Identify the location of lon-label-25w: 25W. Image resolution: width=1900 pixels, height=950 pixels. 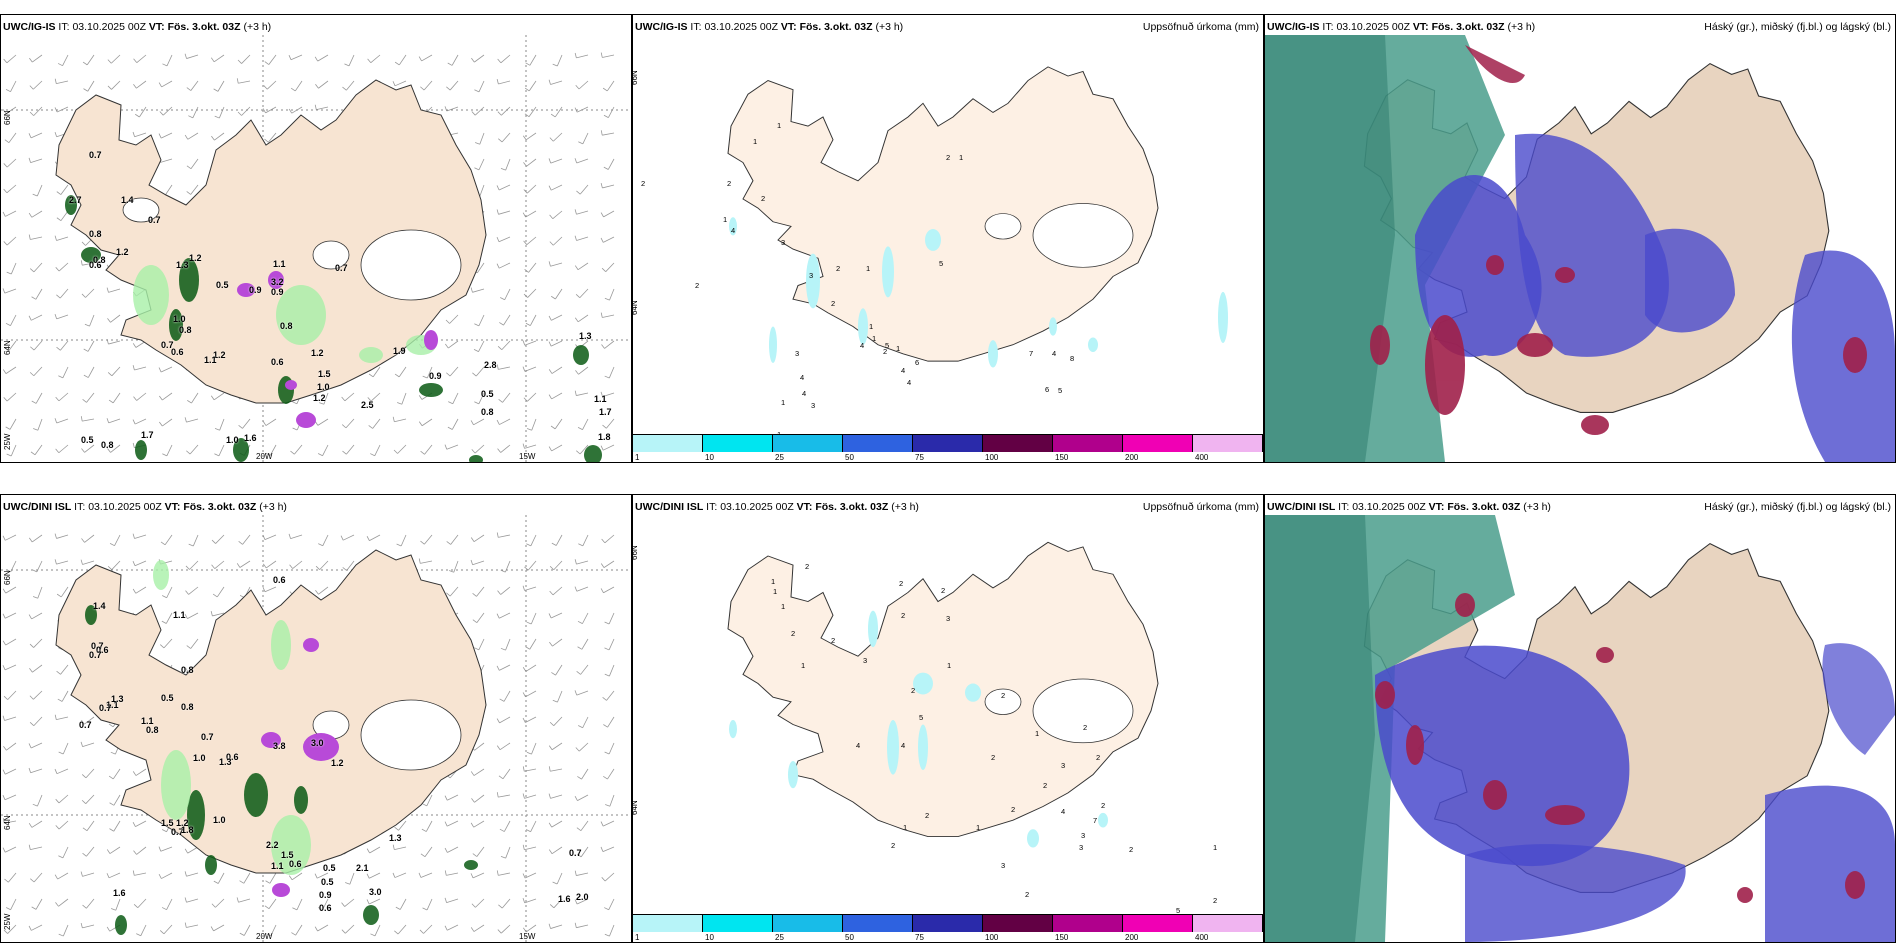
(7, 921).